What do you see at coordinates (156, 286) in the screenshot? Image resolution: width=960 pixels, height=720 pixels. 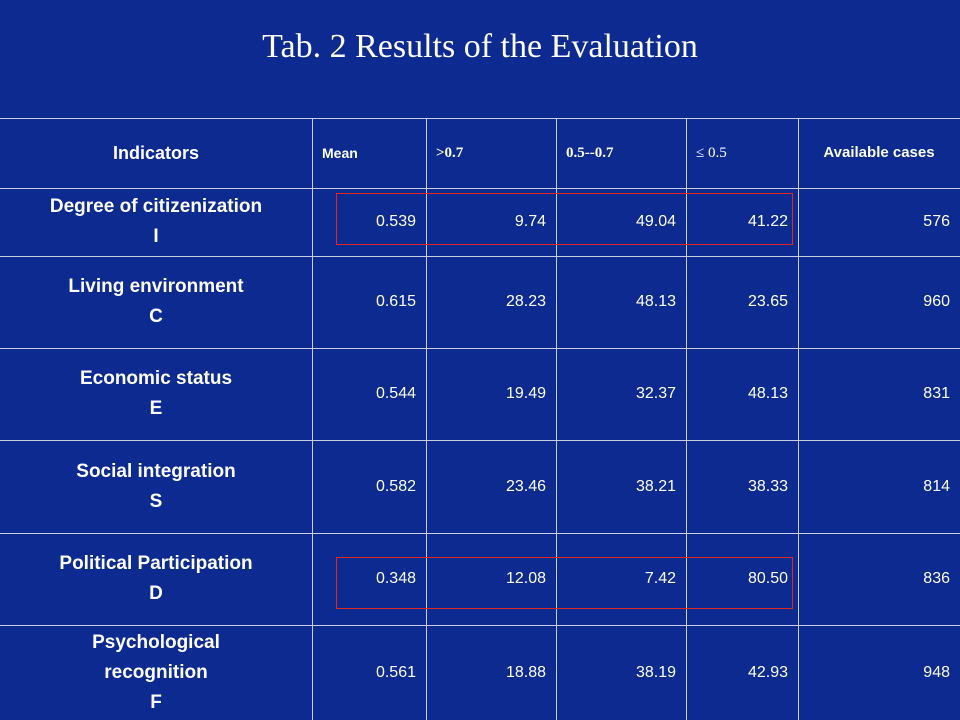 I see `indicator-line: Living environment` at bounding box center [156, 286].